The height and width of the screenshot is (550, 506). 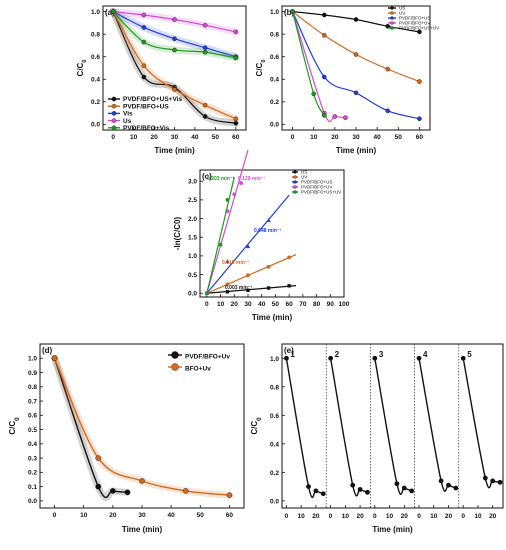 I want to click on plot-frame, so click(x=392, y=426).